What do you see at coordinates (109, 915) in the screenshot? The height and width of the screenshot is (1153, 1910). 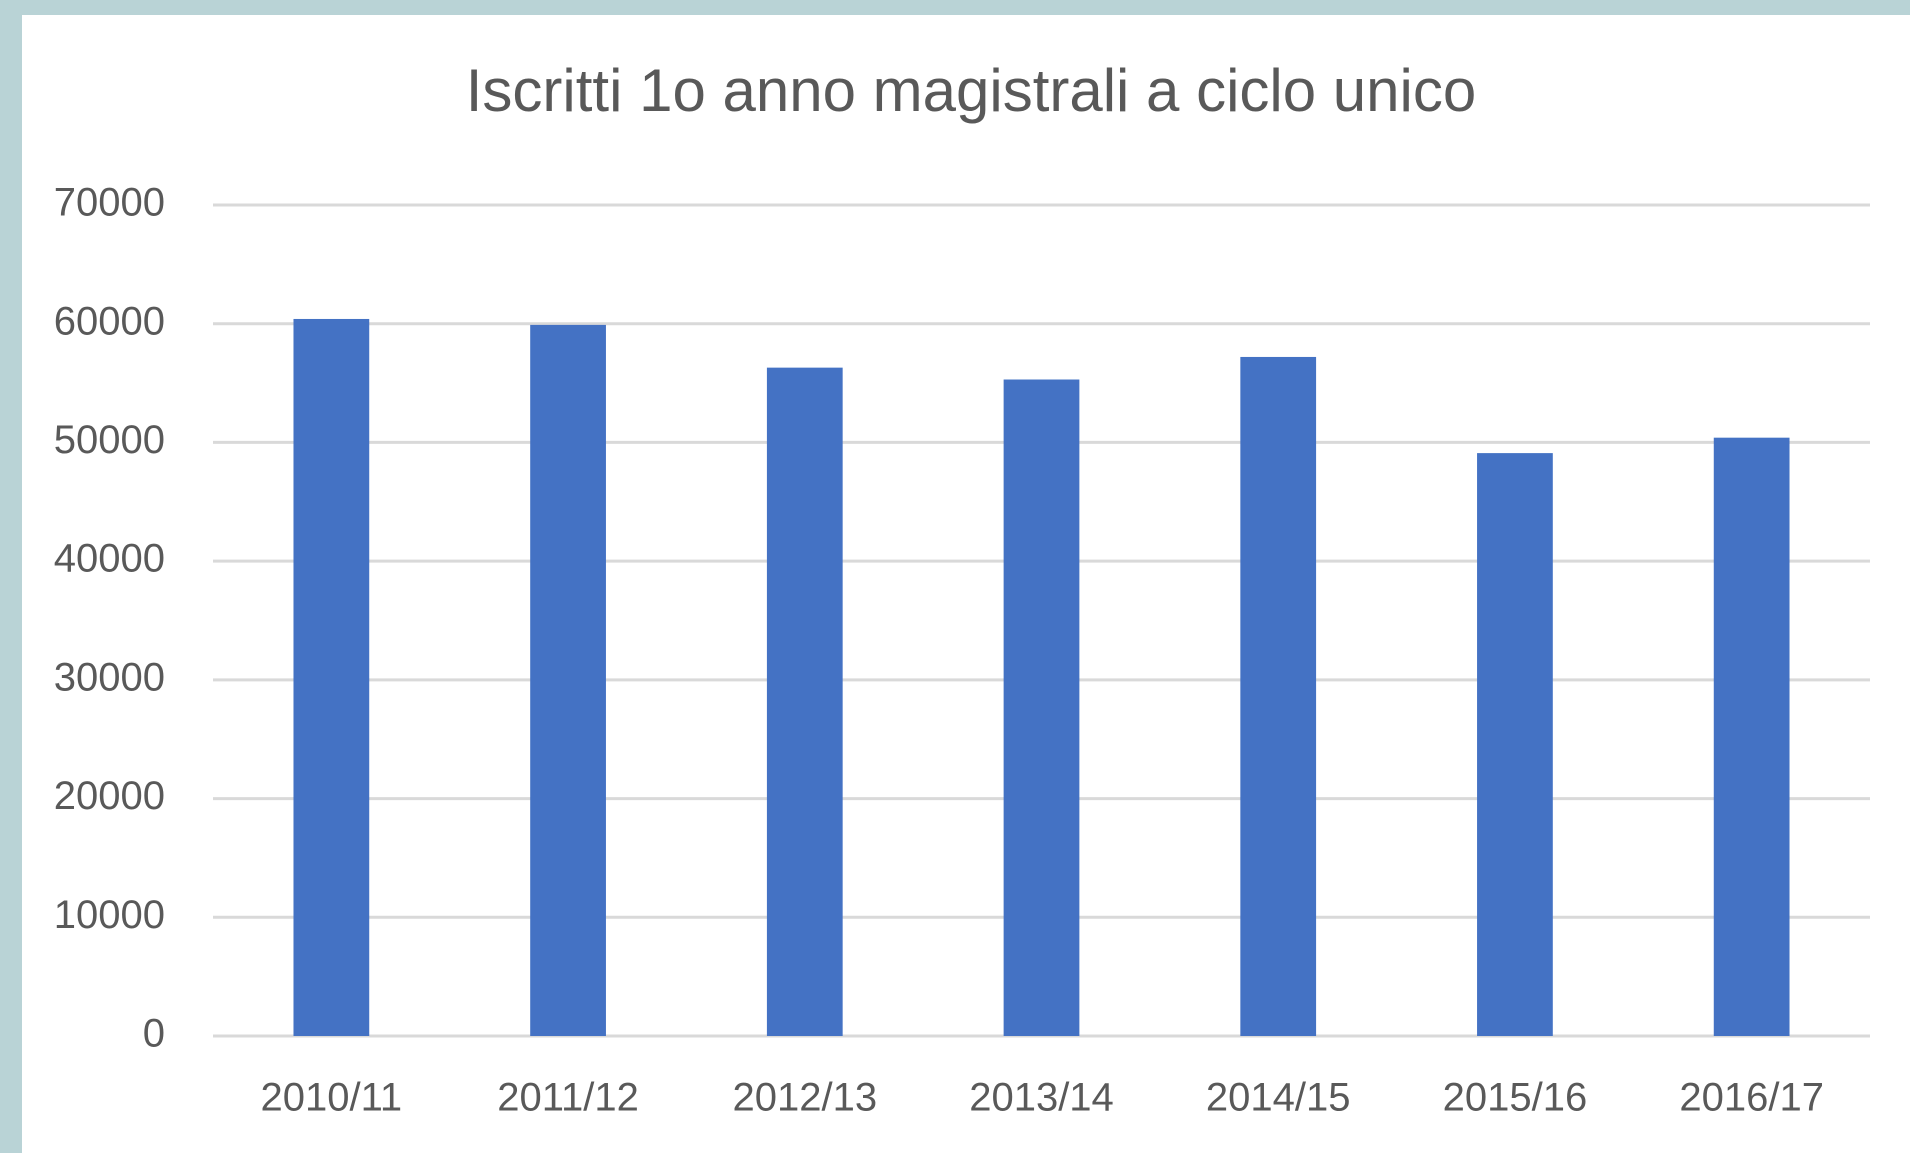 I see `y-tick-label: 10000` at bounding box center [109, 915].